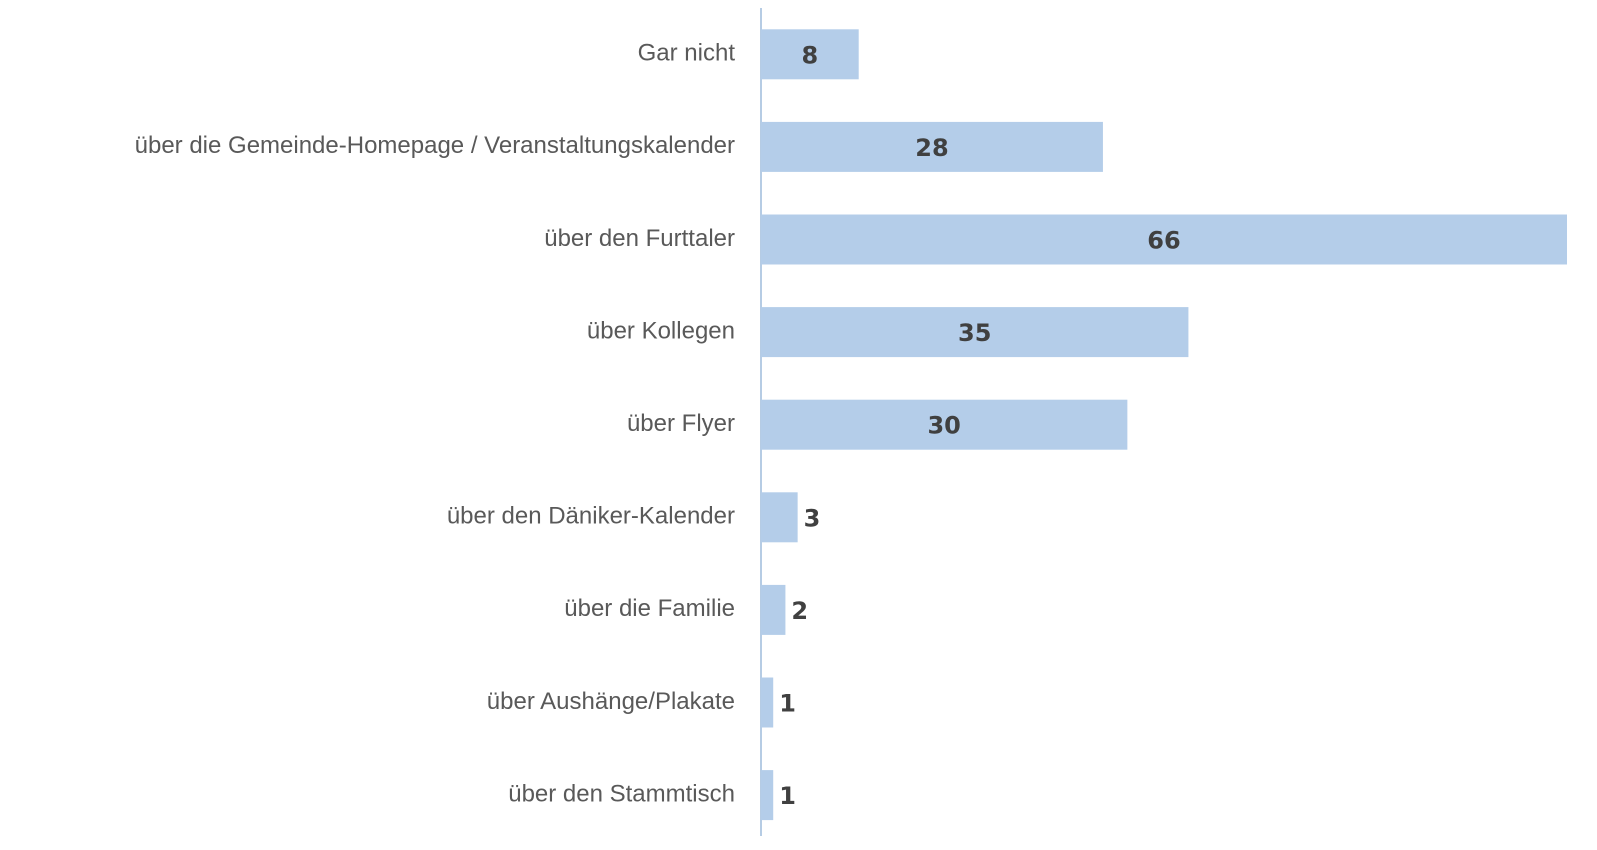 The width and height of the screenshot is (1597, 850). Describe the element at coordinates (621, 793) in the screenshot. I see `category-label: über den Stammtisch` at that location.